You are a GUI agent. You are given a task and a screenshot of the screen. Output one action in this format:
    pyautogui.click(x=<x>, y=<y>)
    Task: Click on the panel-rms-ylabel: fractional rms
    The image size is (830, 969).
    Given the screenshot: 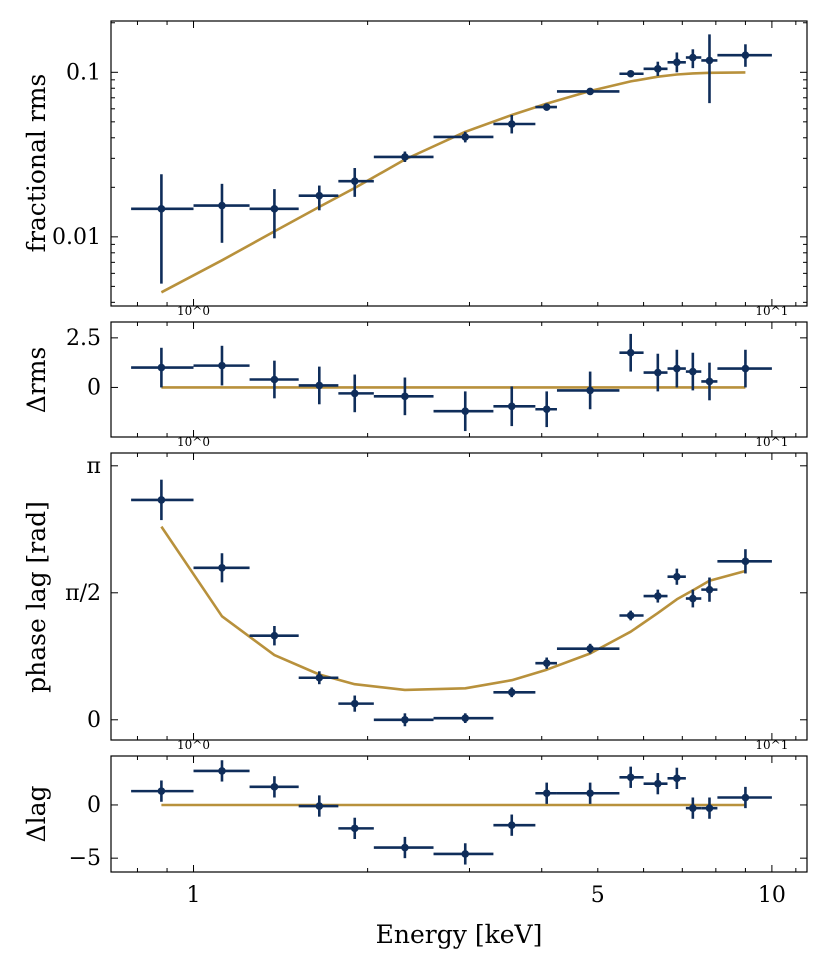 What is the action you would take?
    pyautogui.click(x=36, y=163)
    